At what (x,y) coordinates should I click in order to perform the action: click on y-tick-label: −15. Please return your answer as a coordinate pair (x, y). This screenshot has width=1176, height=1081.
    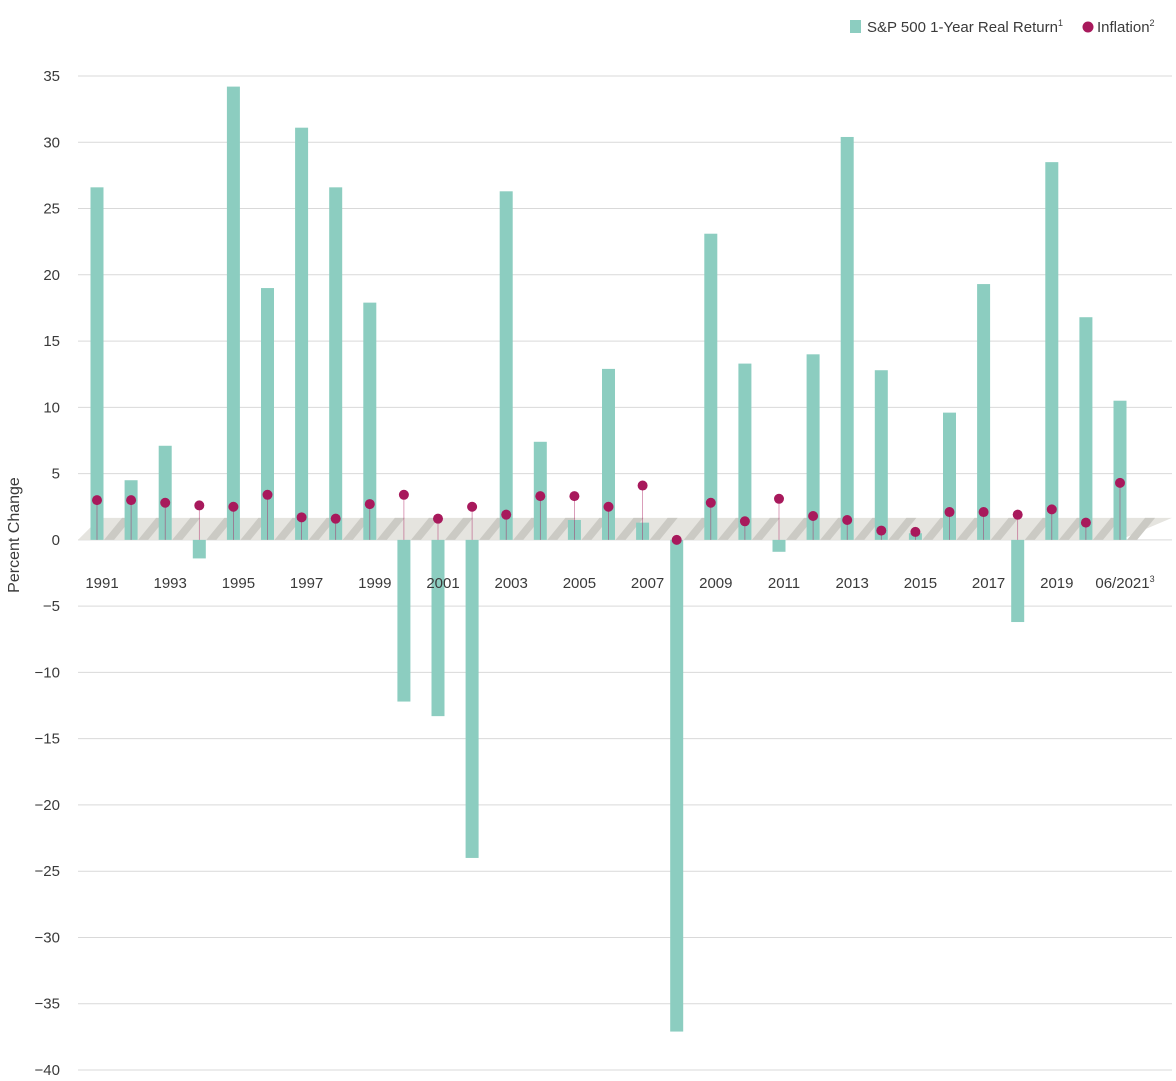
    Looking at the image, I should click on (47, 739).